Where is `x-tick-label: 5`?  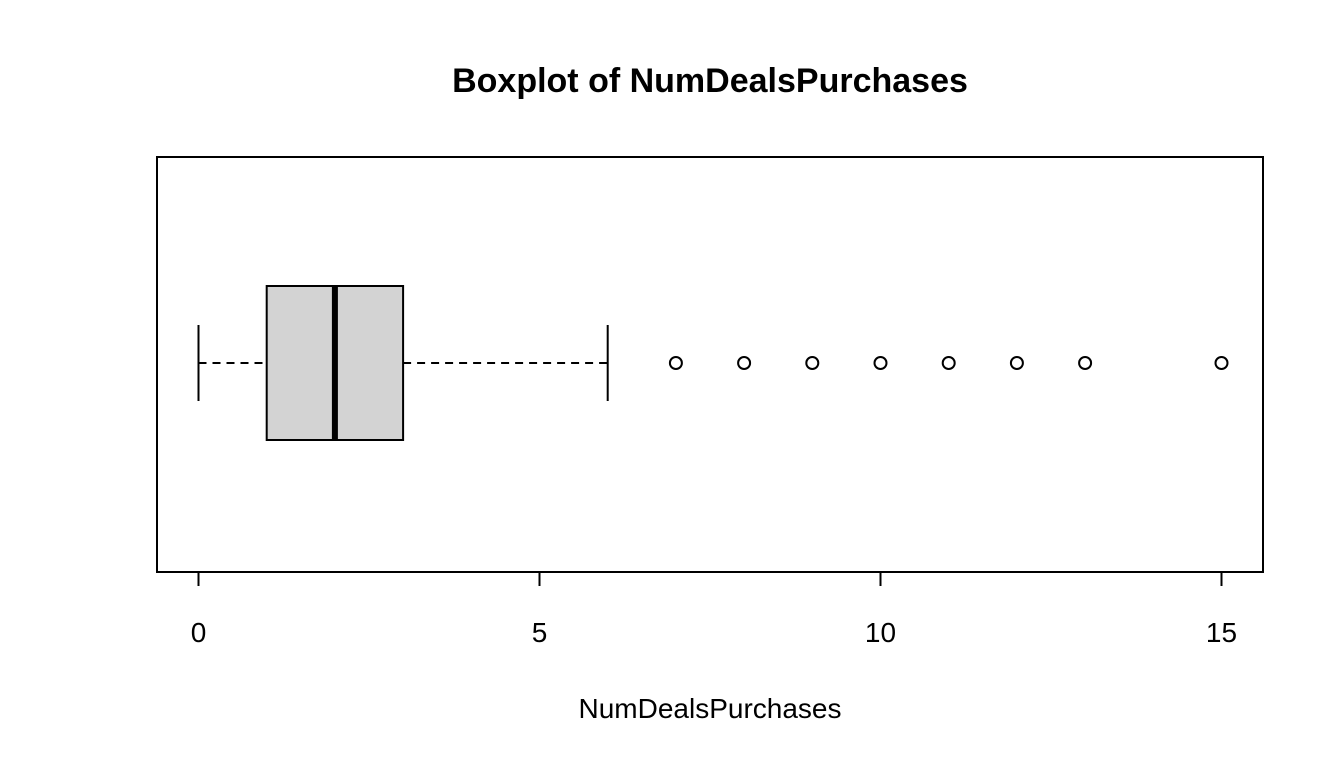 x-tick-label: 5 is located at coordinates (540, 632).